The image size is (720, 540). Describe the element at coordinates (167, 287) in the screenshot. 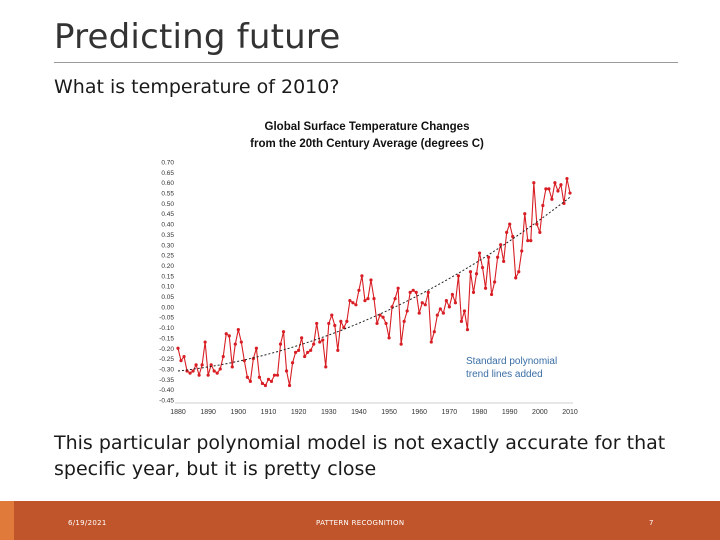

I see `y-tick-label: 0.10` at that location.